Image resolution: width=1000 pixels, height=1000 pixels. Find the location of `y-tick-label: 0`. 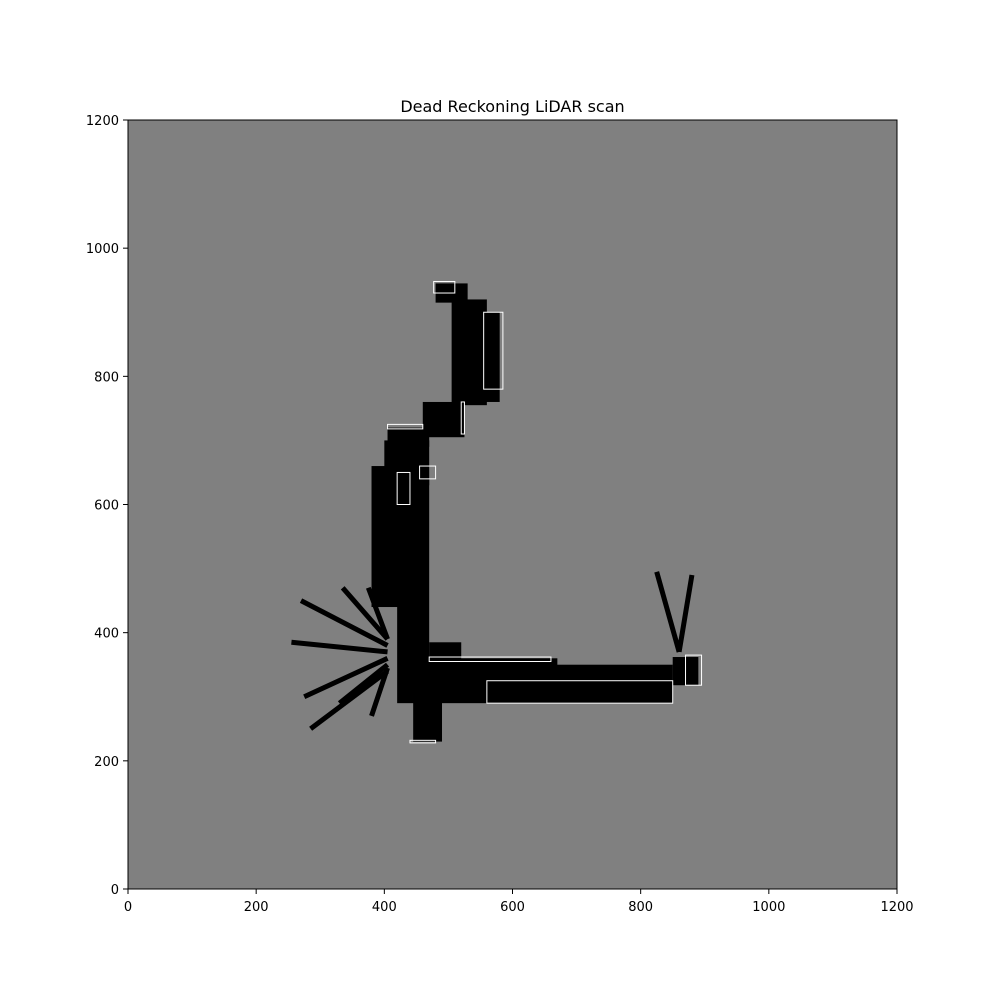

y-tick-label: 0 is located at coordinates (115, 890).